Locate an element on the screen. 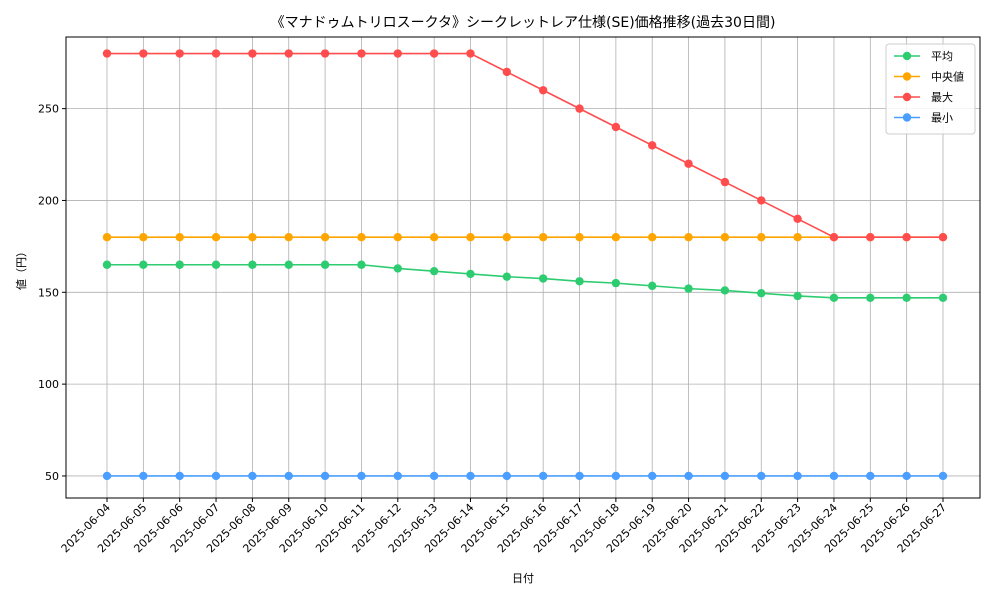 The image size is (1000, 604). y-axis: 50 100 150 200 250 is located at coordinates (52, 293).